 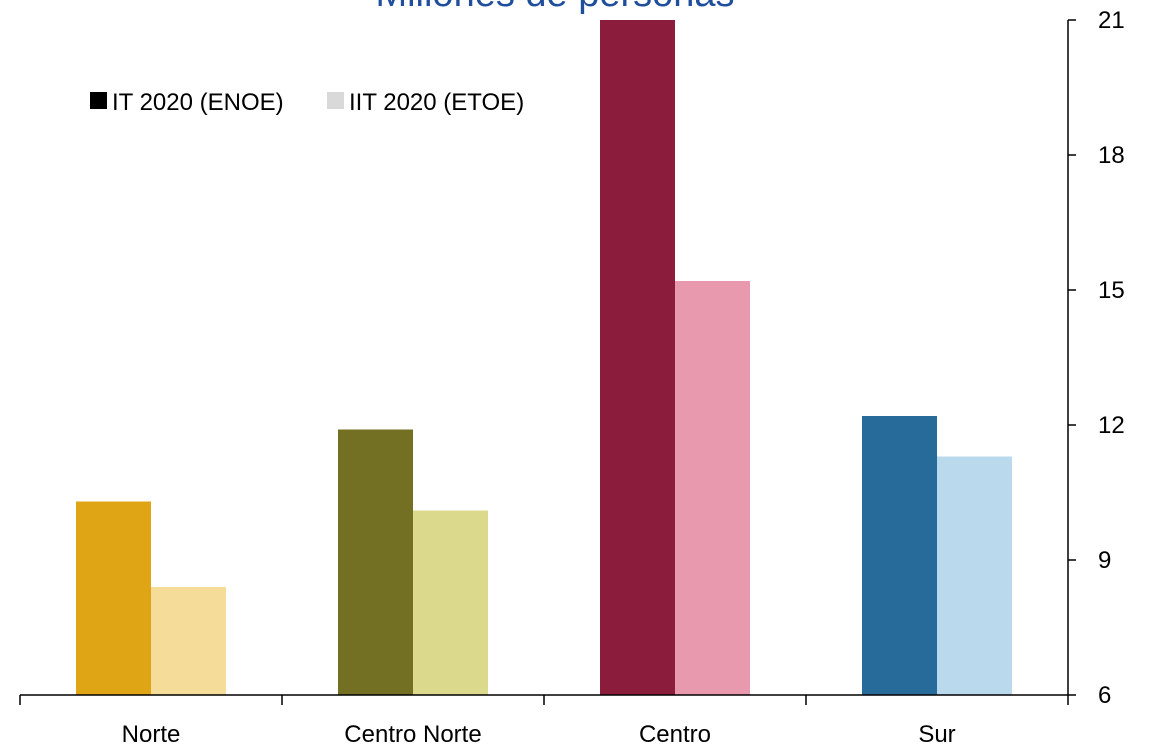 What do you see at coordinates (98, 100) in the screenshot?
I see `legend-swatch-it-2020` at bounding box center [98, 100].